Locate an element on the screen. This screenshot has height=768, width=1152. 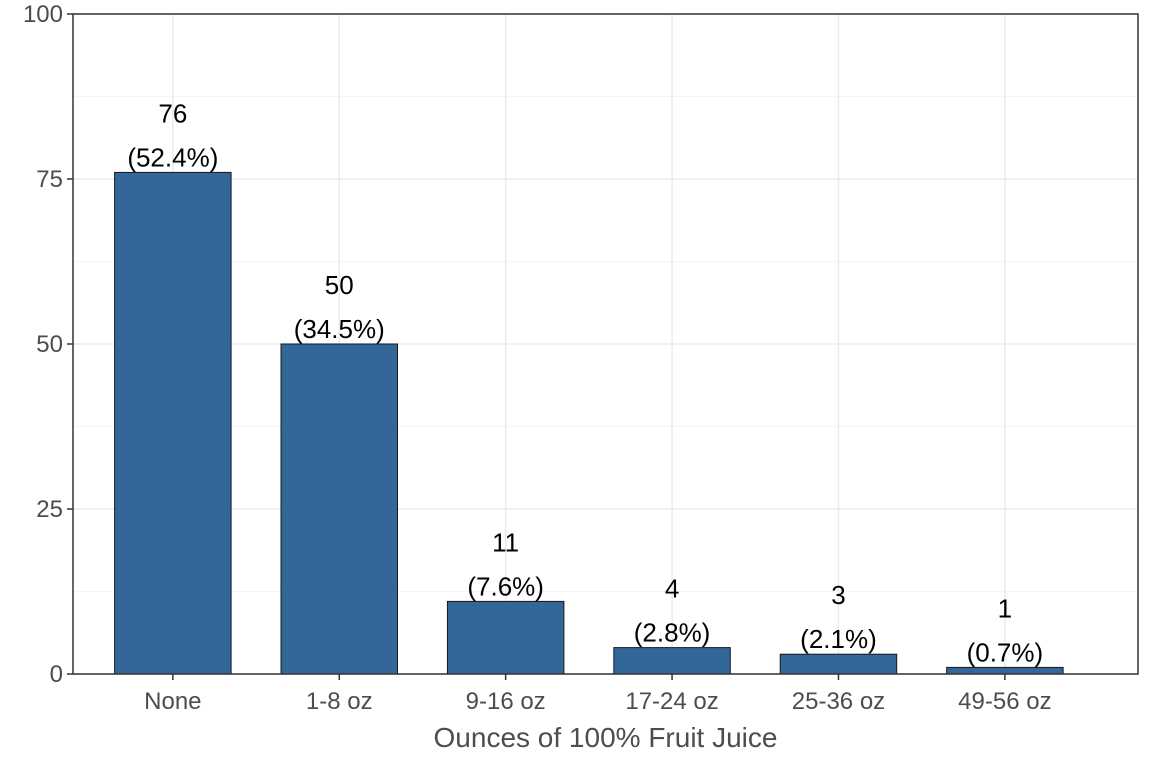
x-tick-label: 17-24 oz is located at coordinates (671, 701).